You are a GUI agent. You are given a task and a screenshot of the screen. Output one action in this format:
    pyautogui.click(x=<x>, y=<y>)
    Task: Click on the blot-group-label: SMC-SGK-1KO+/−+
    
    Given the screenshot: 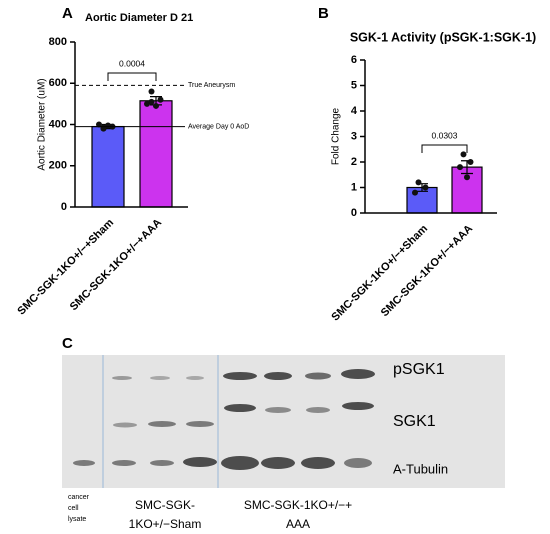 What is the action you would take?
    pyautogui.click(x=298, y=505)
    